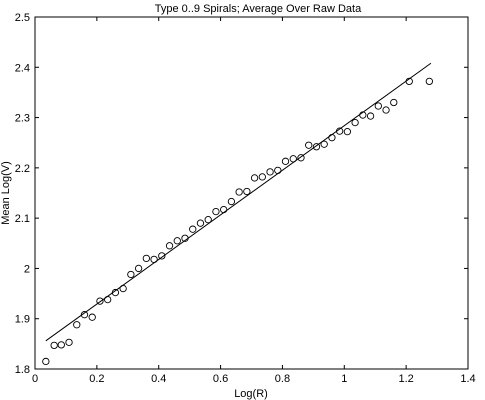 Image resolution: width=485 pixels, height=400 pixels. What do you see at coordinates (22, 219) in the screenshot?
I see `y-tick-label: 2.1` at bounding box center [22, 219].